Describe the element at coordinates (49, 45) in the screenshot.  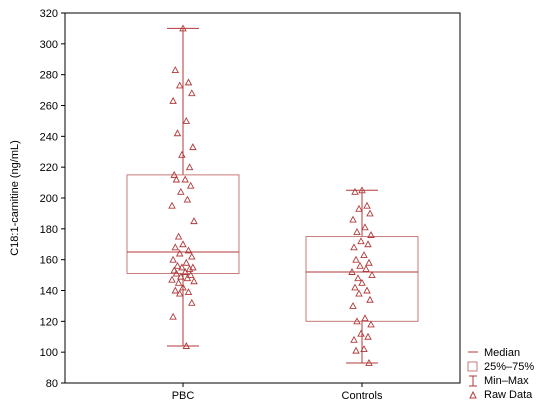
I see `y-tick-label: 300` at that location.